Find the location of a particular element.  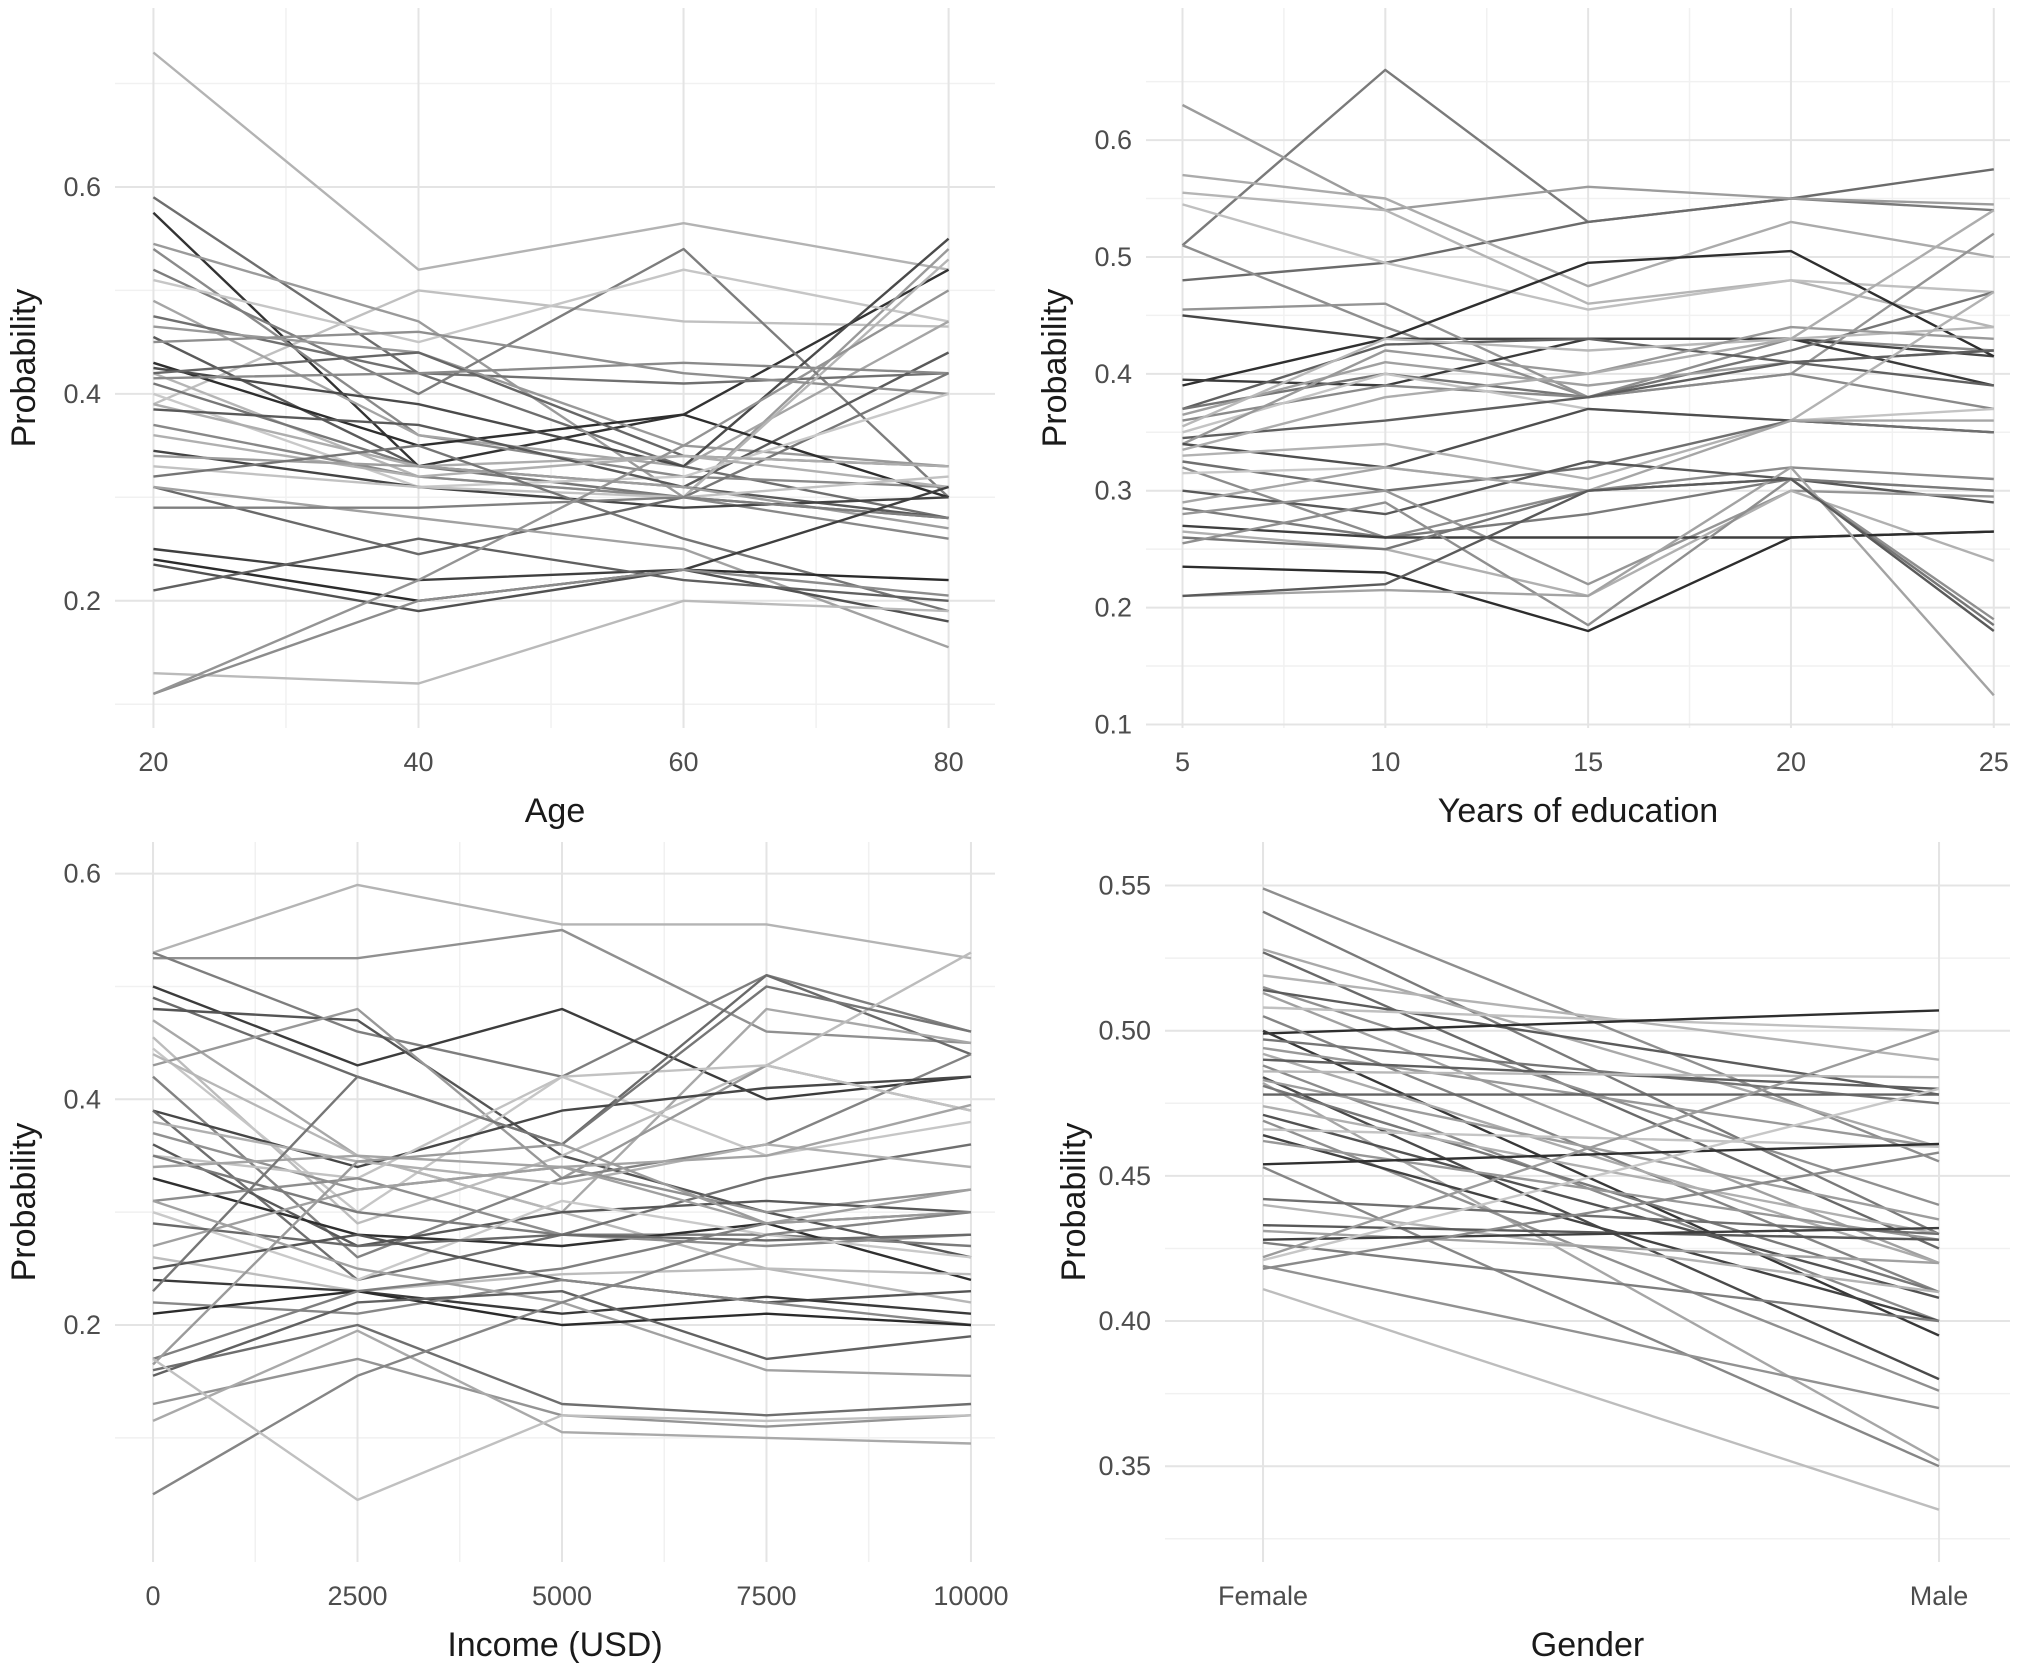

y-tick-label: 0.1 is located at coordinates (1113, 724).